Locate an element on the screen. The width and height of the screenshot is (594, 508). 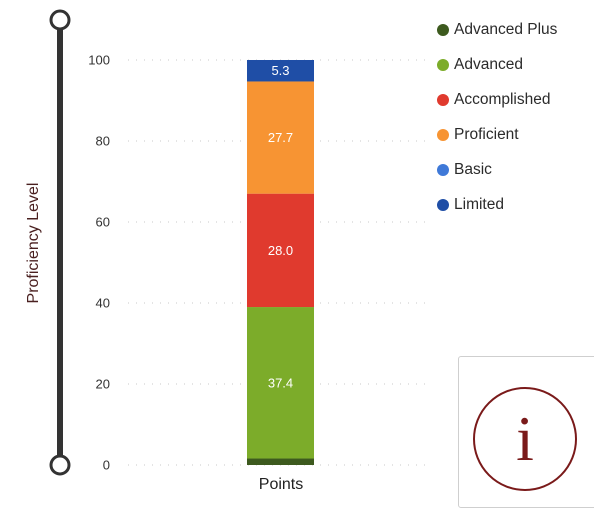
bar-data-label: 37.4 is located at coordinates (280, 382).